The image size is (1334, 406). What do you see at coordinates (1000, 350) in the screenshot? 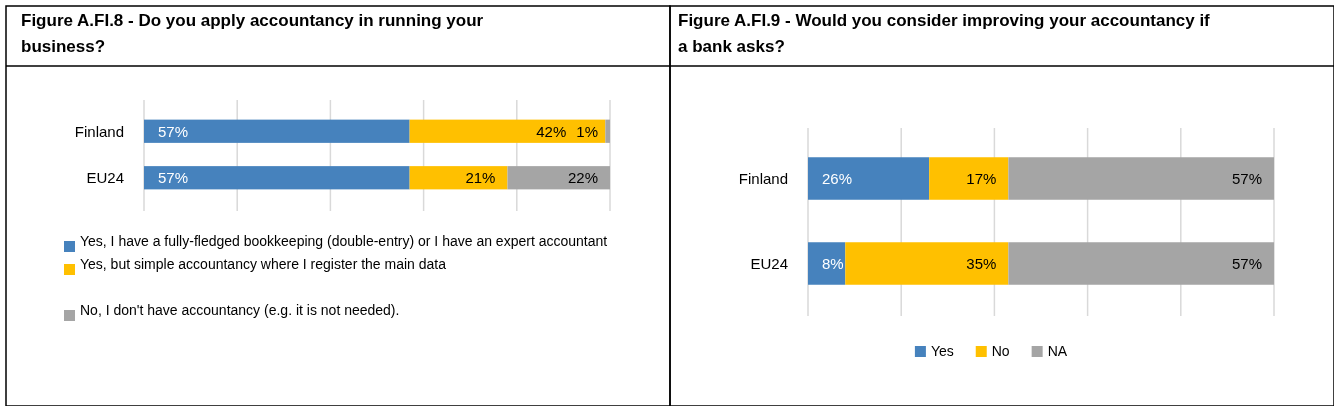
I see `legend-label: No` at bounding box center [1000, 350].